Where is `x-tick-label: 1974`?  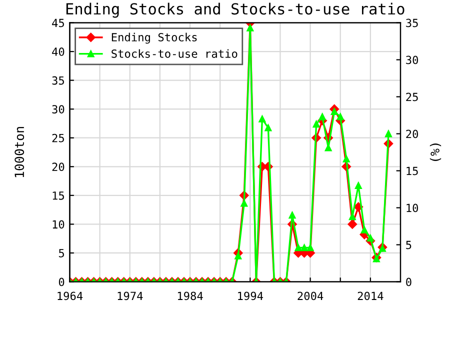 x-tick-label: 1974 is located at coordinates (130, 296).